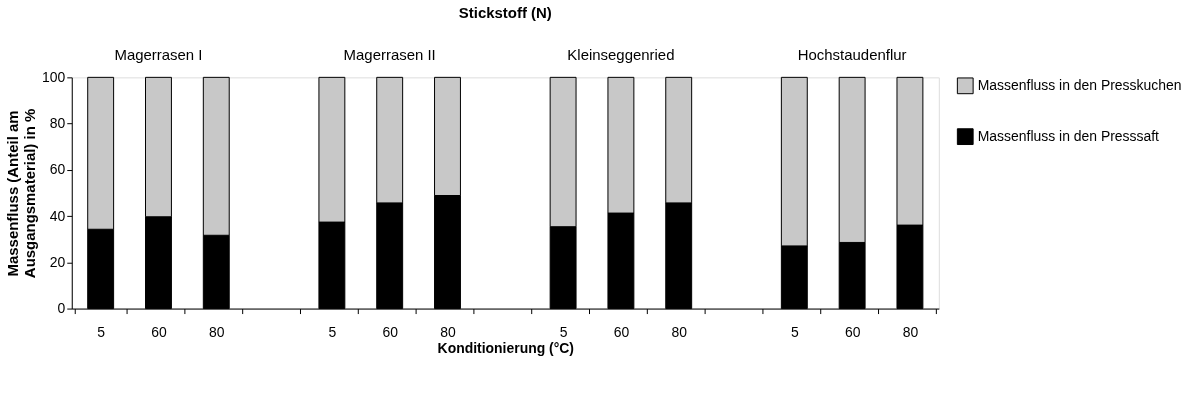 Image resolution: width=1187 pixels, height=410 pixels. What do you see at coordinates (389, 55) in the screenshot?
I see `text: Magerrasen II` at bounding box center [389, 55].